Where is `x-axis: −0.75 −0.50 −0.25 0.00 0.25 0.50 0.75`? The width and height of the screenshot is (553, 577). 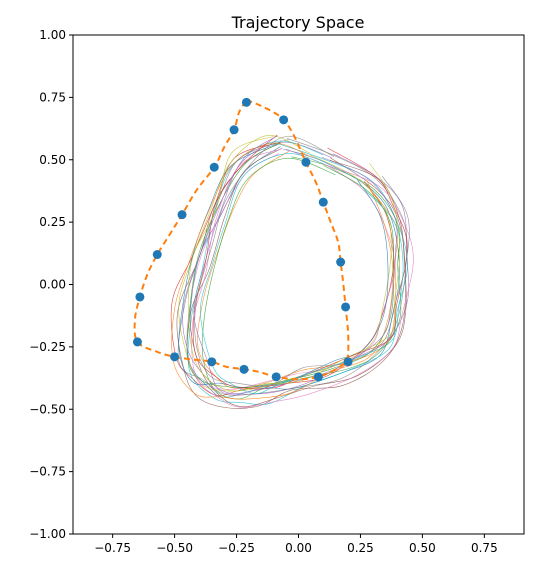 x-axis: −0.75 −0.50 −0.25 0.00 0.25 0.50 0.75 is located at coordinates (296, 544).